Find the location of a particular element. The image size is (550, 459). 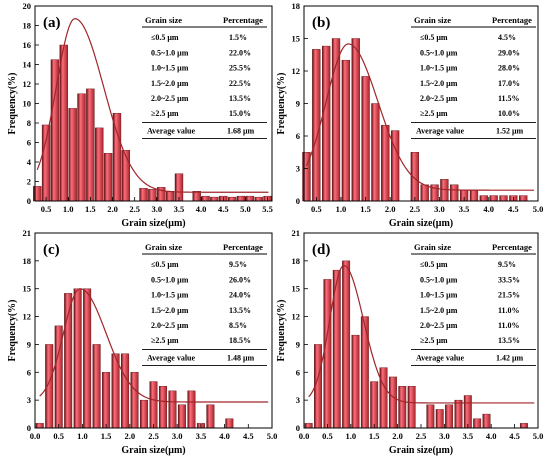

fit-curve is located at coordinates (421, 334).